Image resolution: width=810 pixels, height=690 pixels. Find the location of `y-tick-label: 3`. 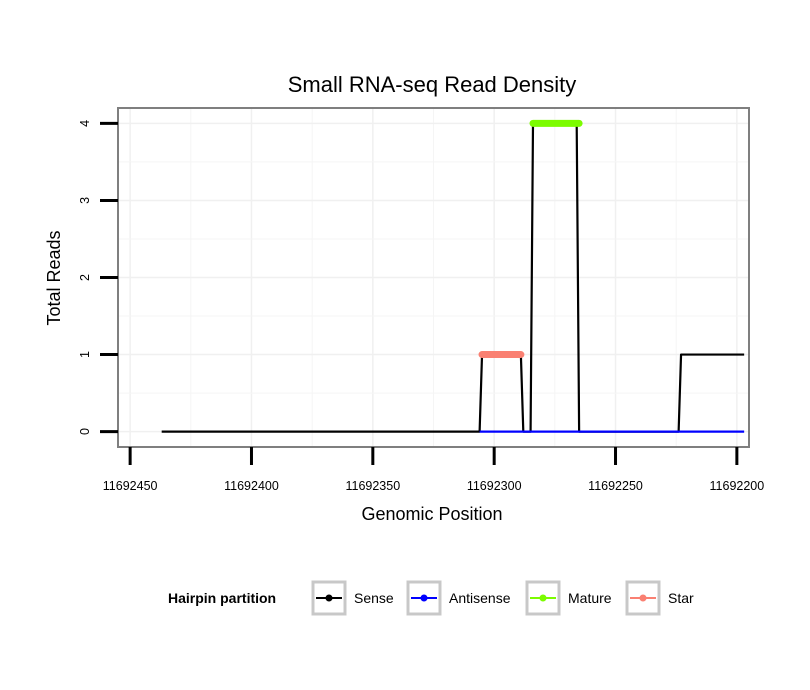

y-tick-label: 3 is located at coordinates (85, 200).